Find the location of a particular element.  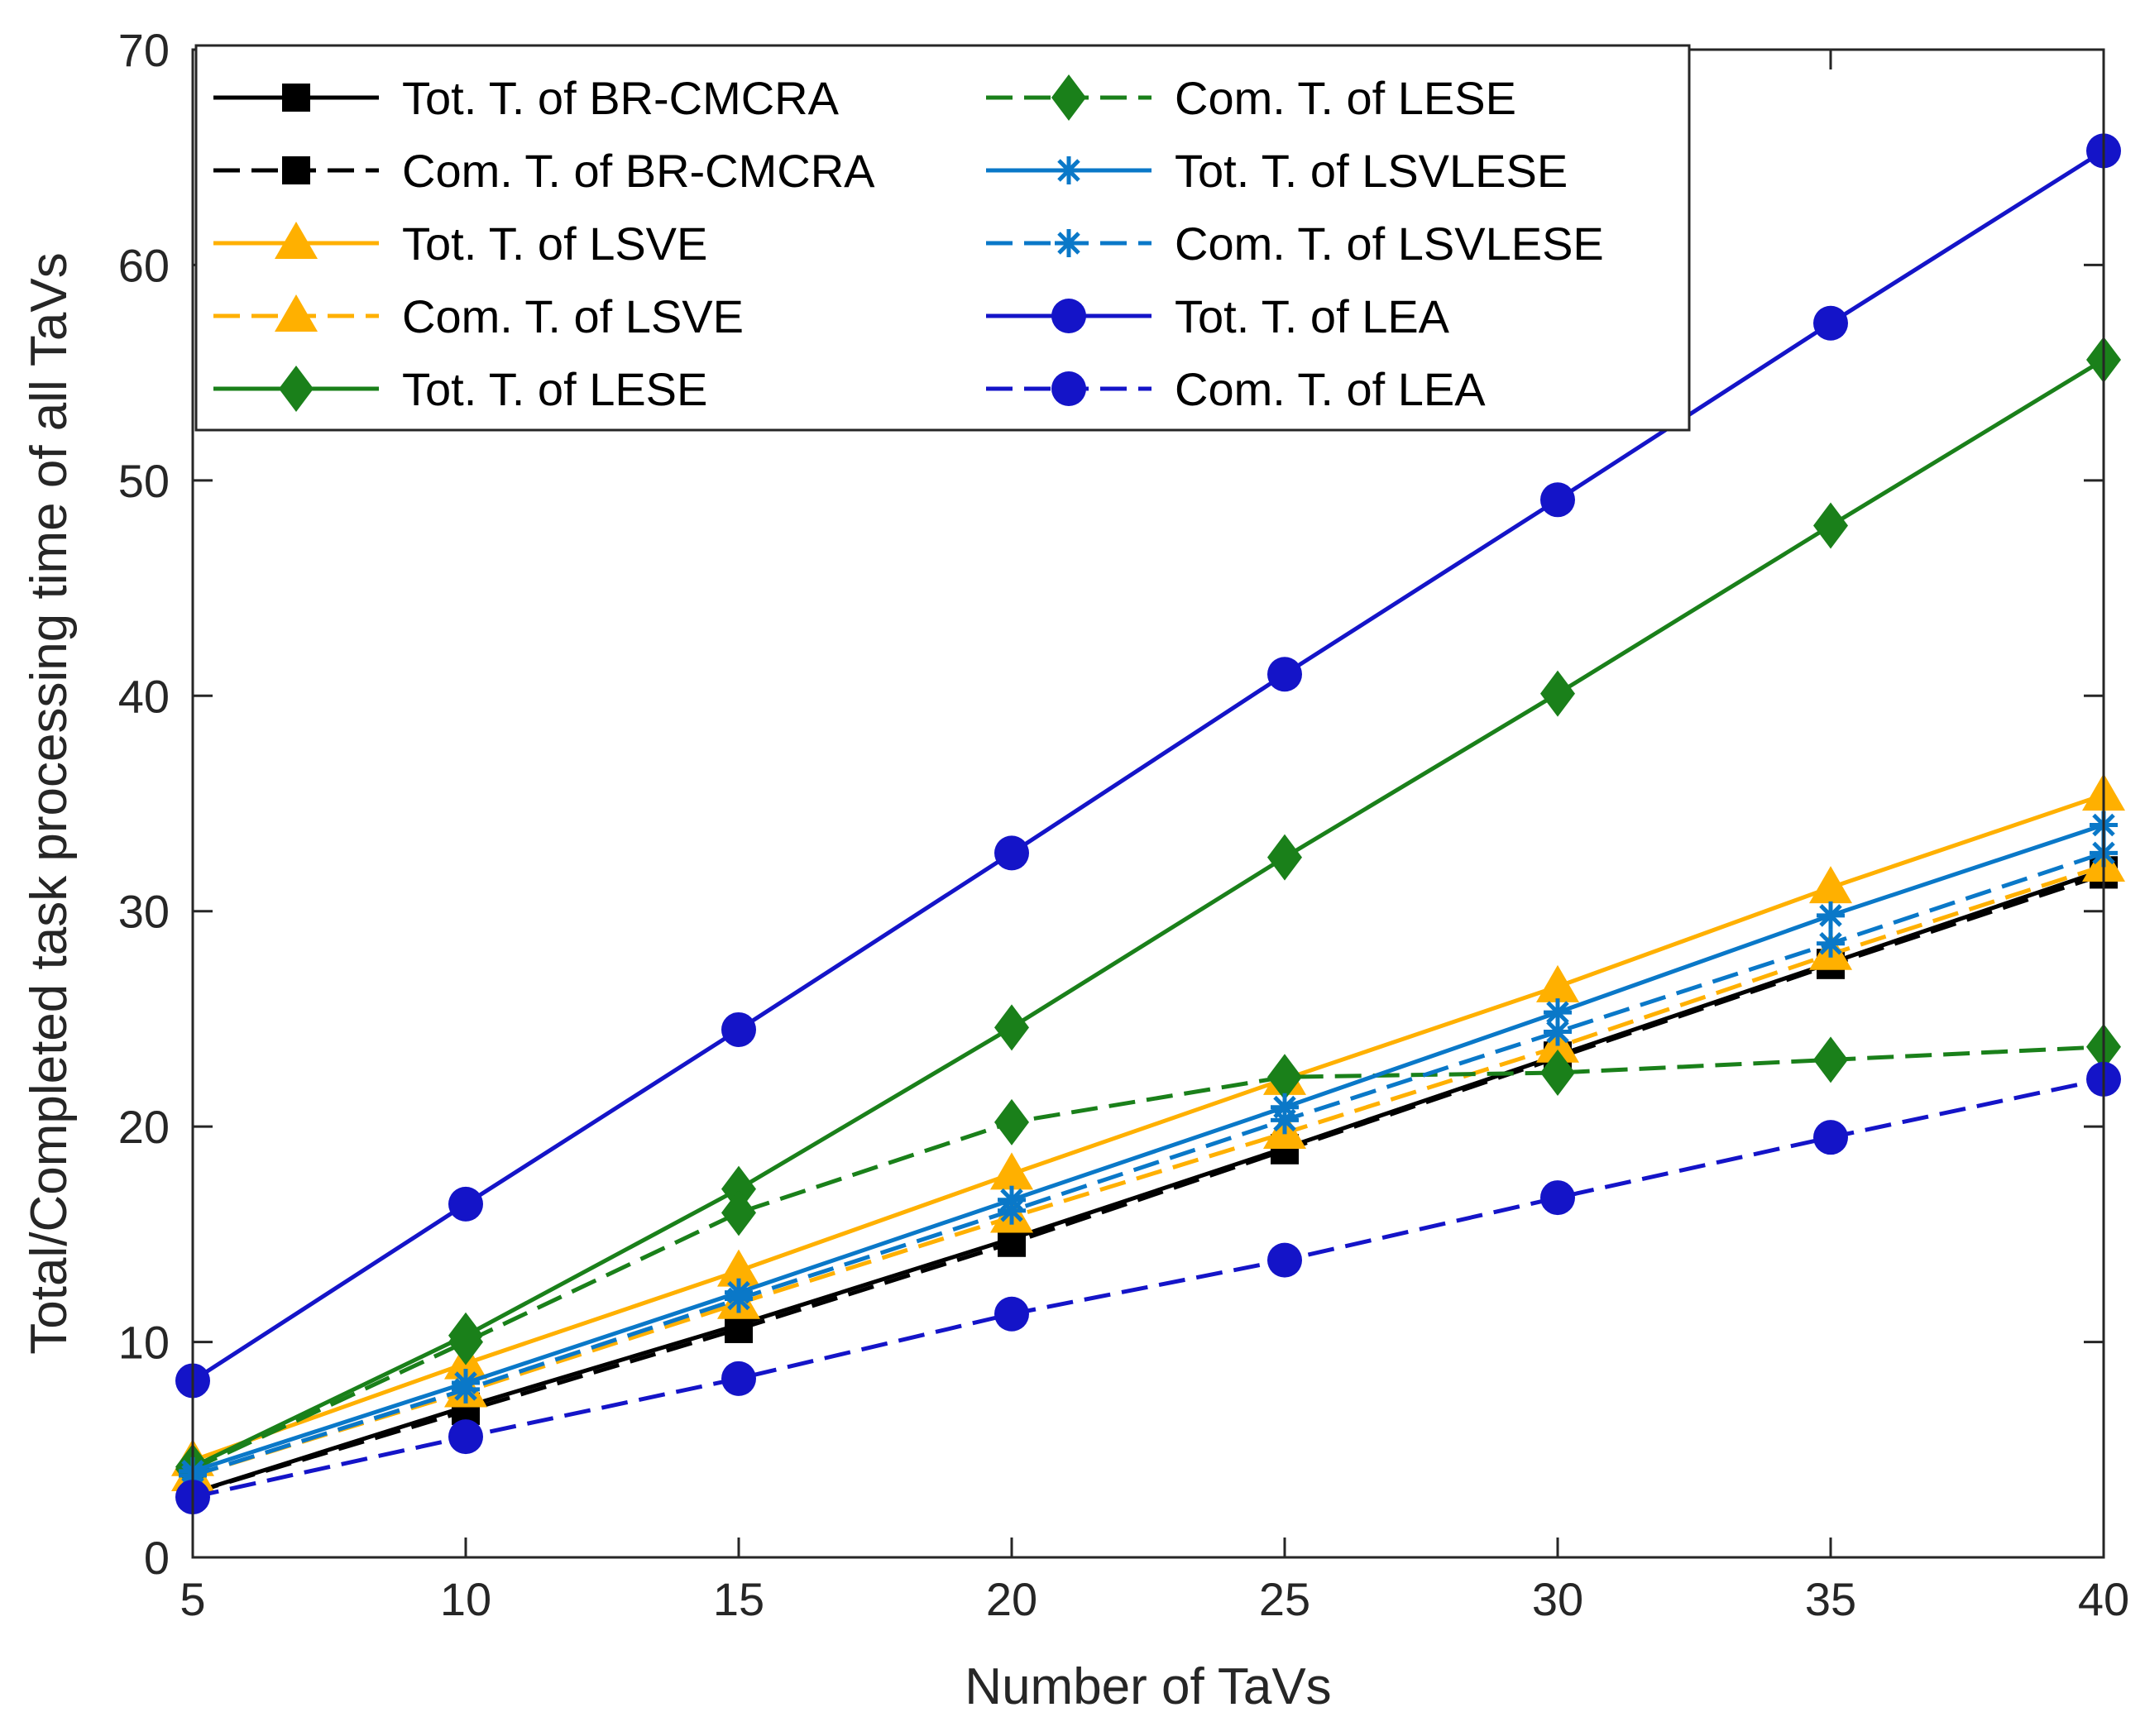

y-tick-label-1: 0 is located at coordinates (157, 1558).